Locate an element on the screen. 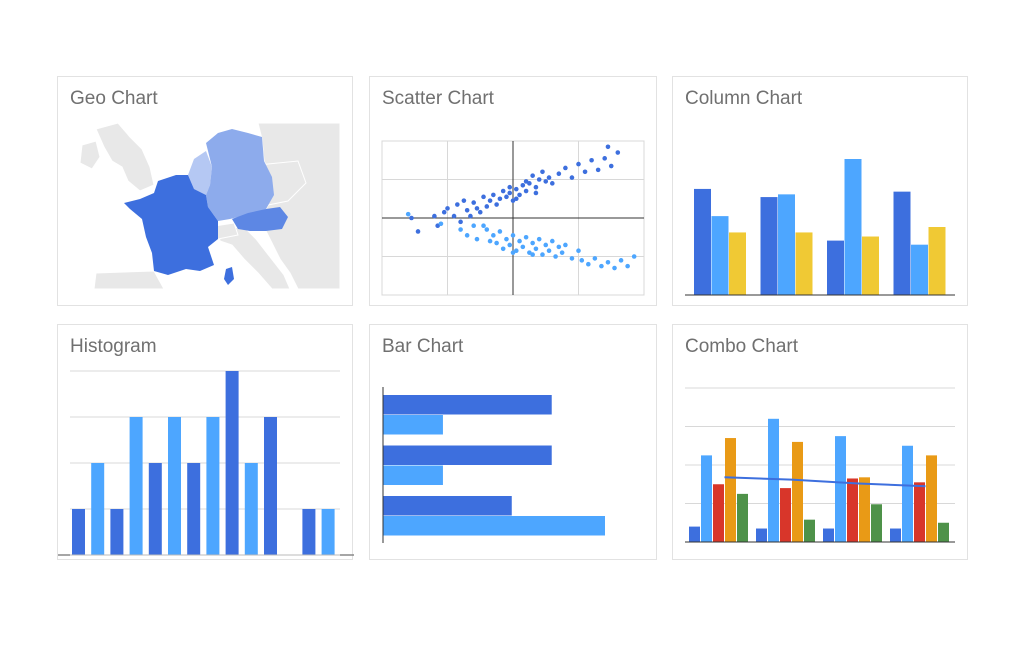  combo-chart-plot is located at coordinates (820, 465).